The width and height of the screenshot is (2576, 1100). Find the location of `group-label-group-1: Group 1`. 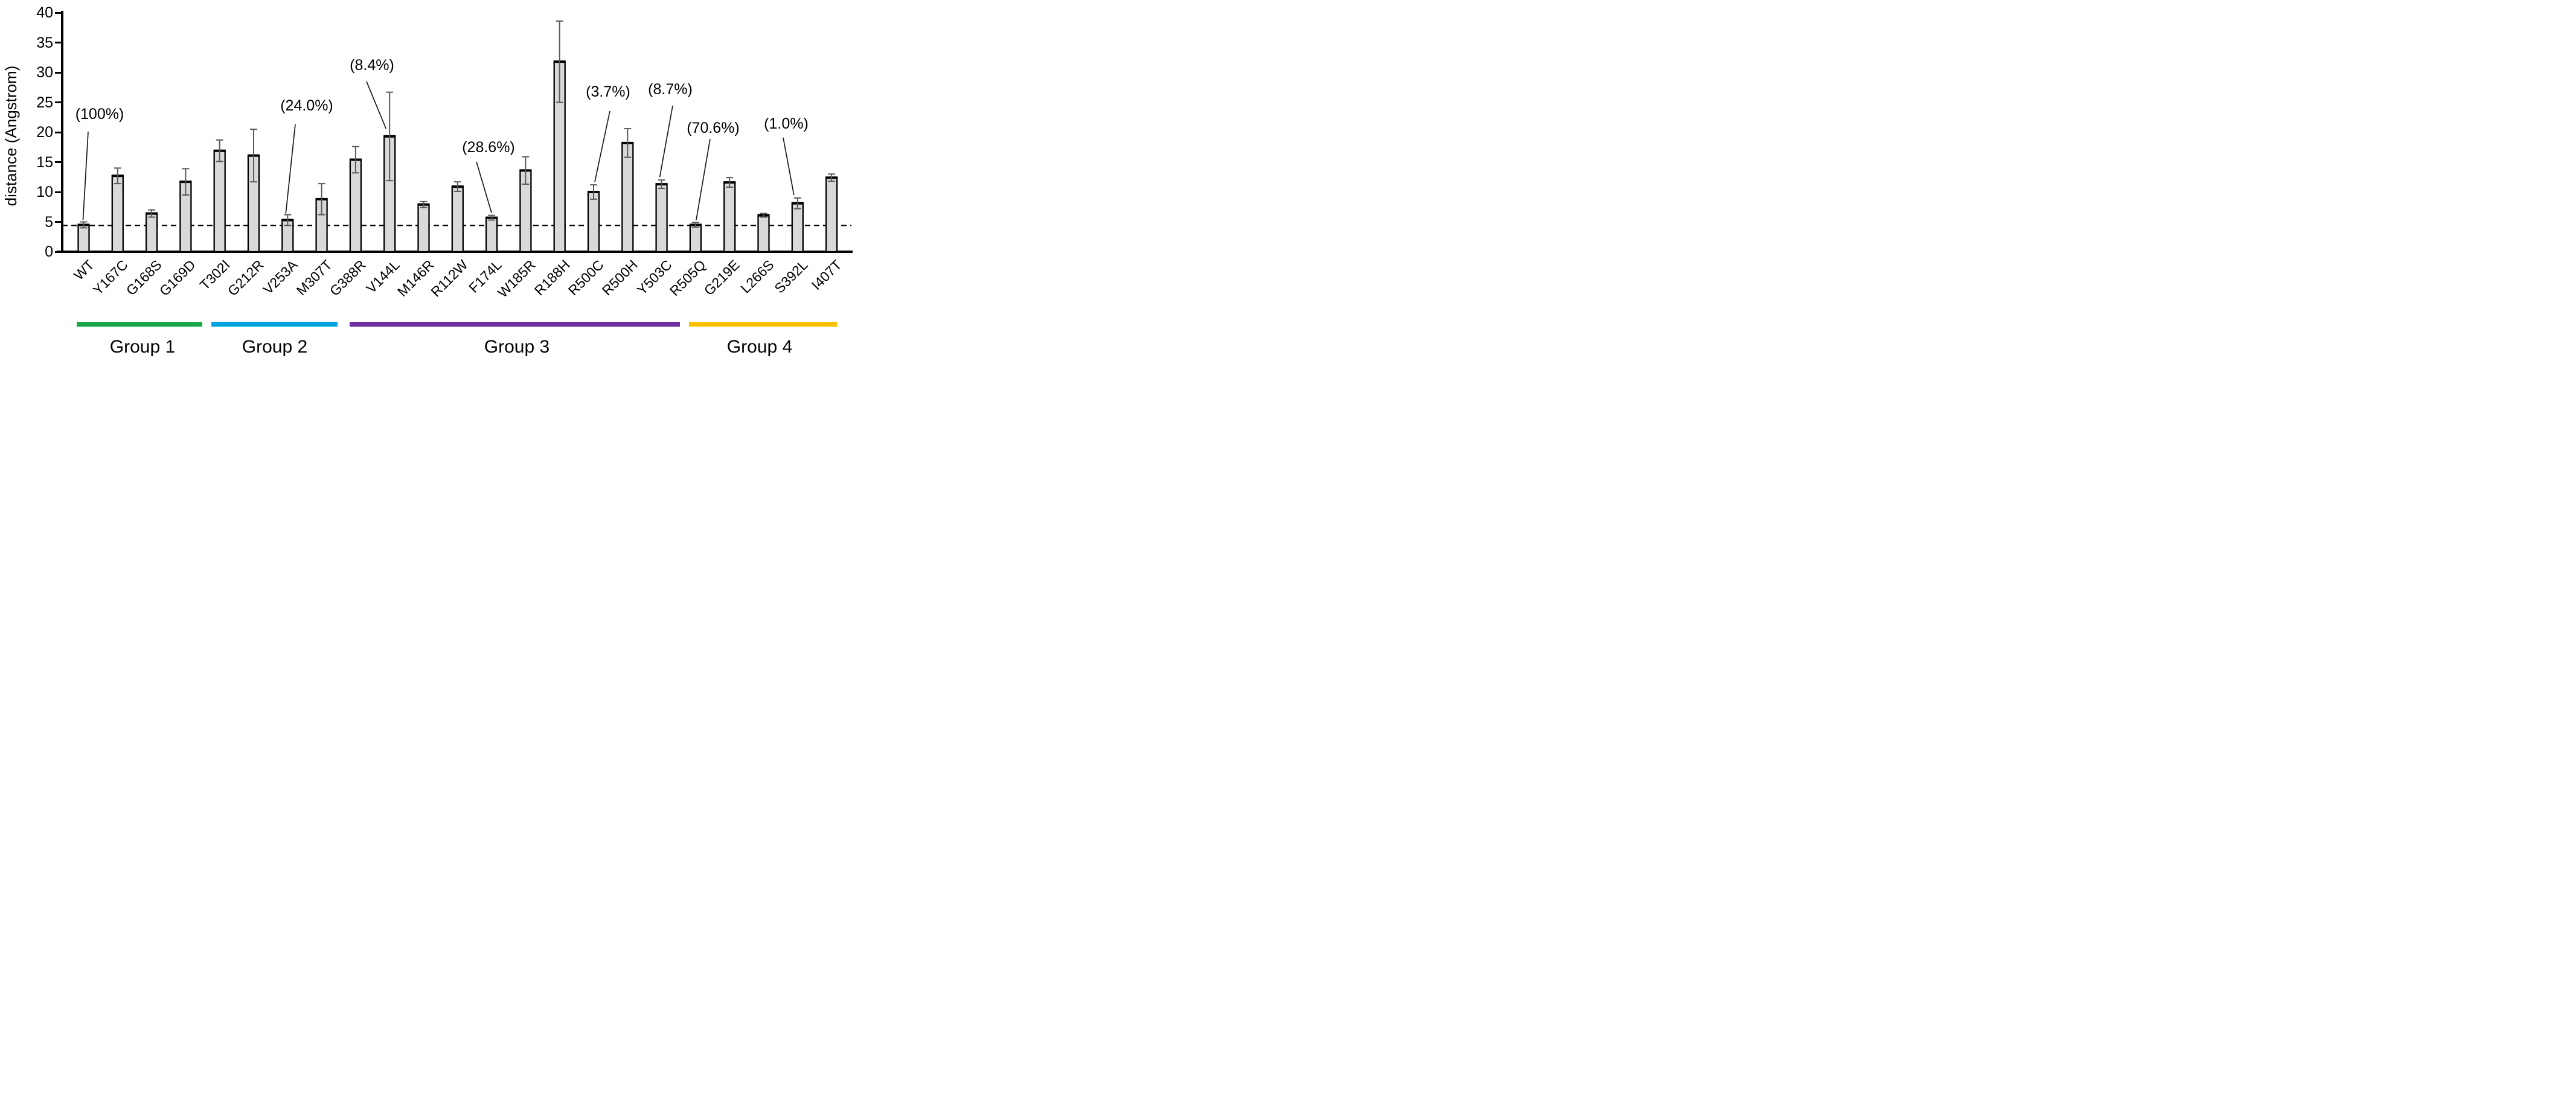

group-label-group-1: Group 1 is located at coordinates (142, 347).